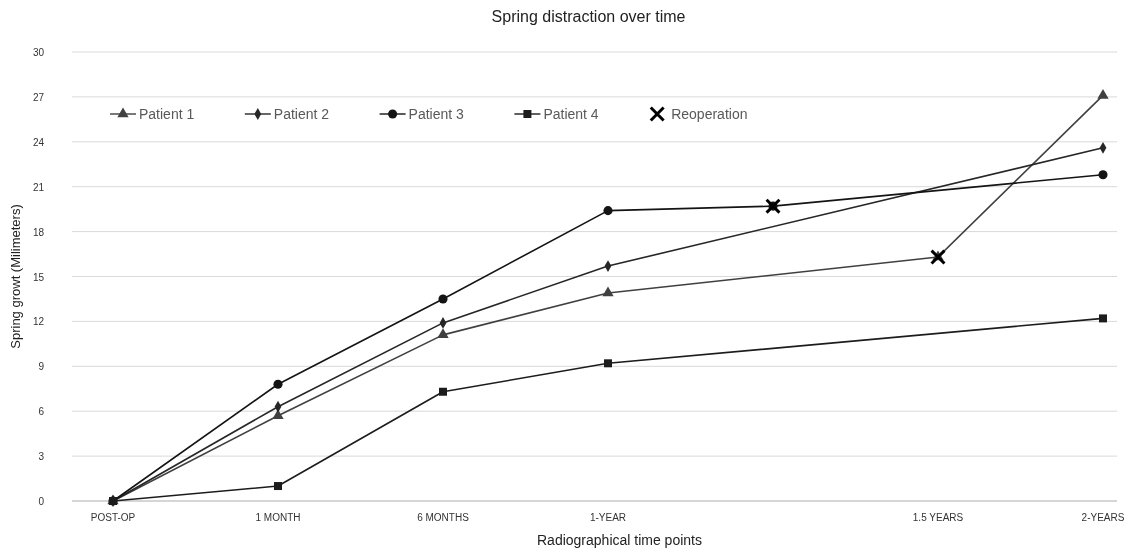 The width and height of the screenshot is (1137, 553). I want to click on legend-label: Patient 4, so click(571, 114).